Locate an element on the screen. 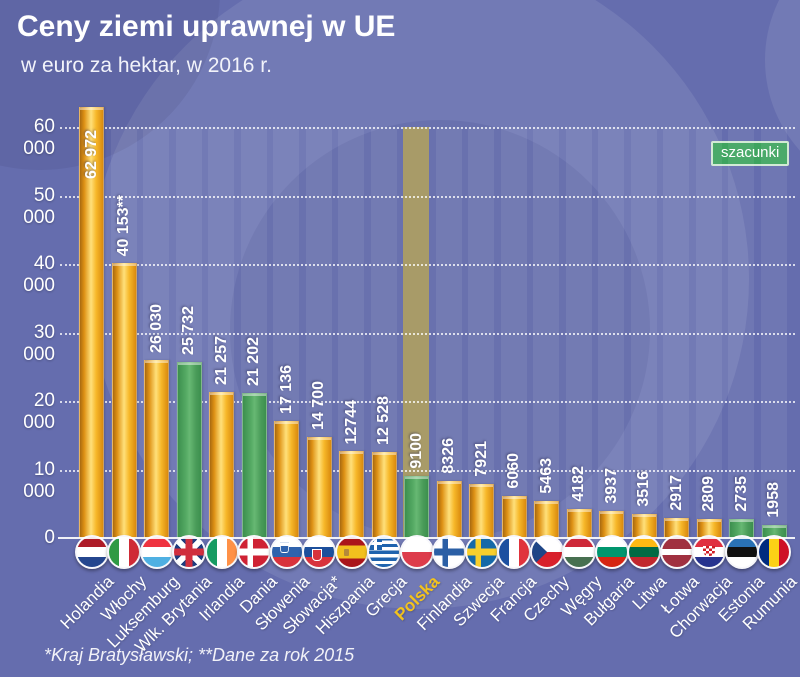 The height and width of the screenshot is (677, 800). value-label-s-owacja: 14 700 is located at coordinates (318, 405).